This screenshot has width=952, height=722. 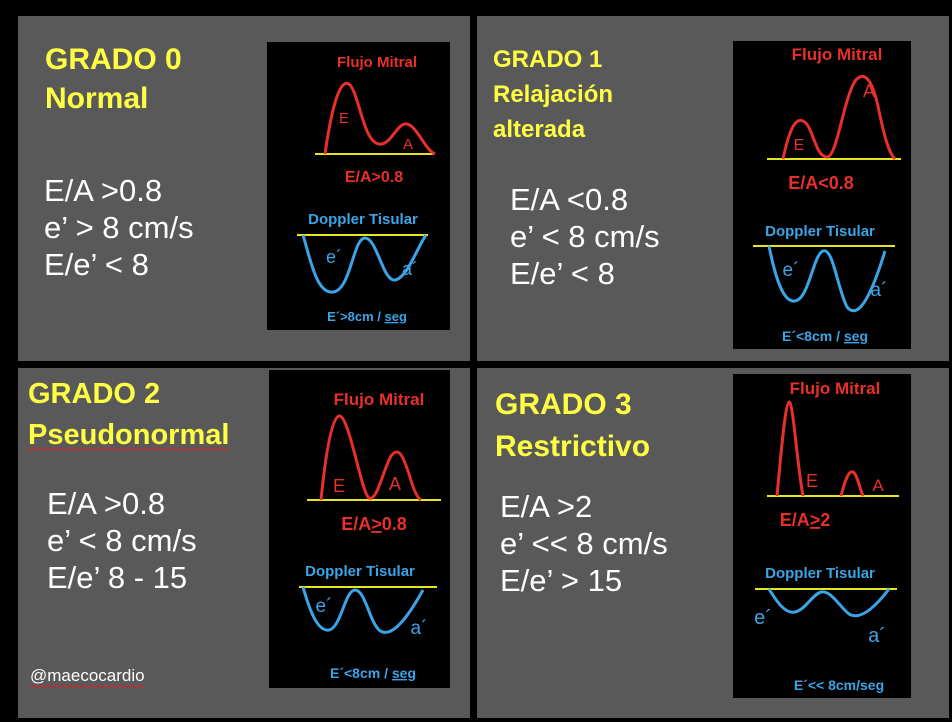 What do you see at coordinates (113, 59) in the screenshot?
I see `grado-0-title-line1: GRADO 0` at bounding box center [113, 59].